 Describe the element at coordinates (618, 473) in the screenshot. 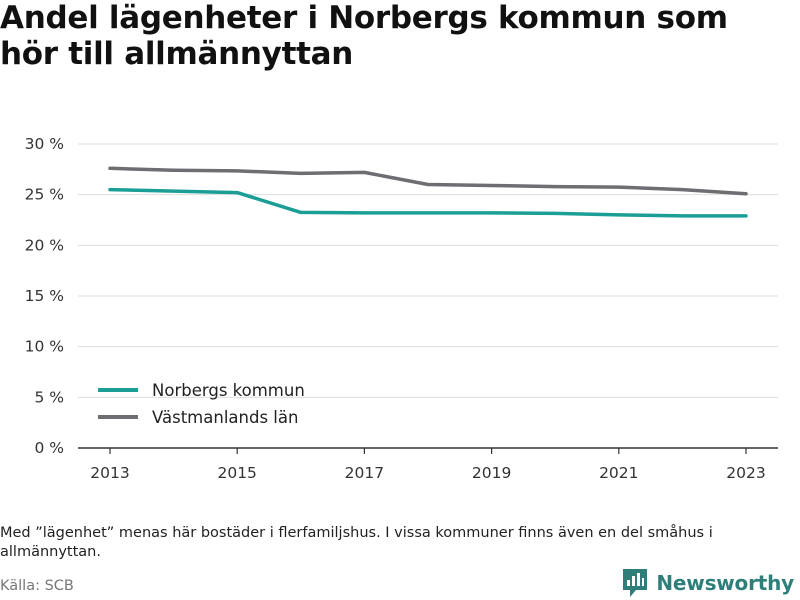

I see `x-tick-label: 2021` at that location.